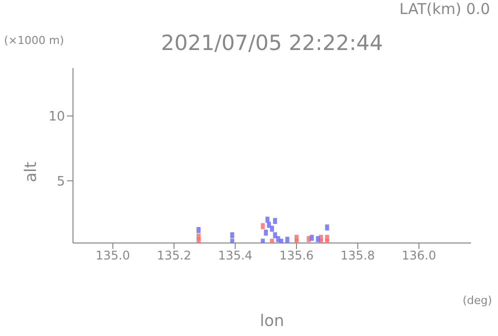 Image resolution: width=498 pixels, height=336 pixels. Describe the element at coordinates (34, 40) in the screenshot. I see `text: (×1000 m)` at that location.